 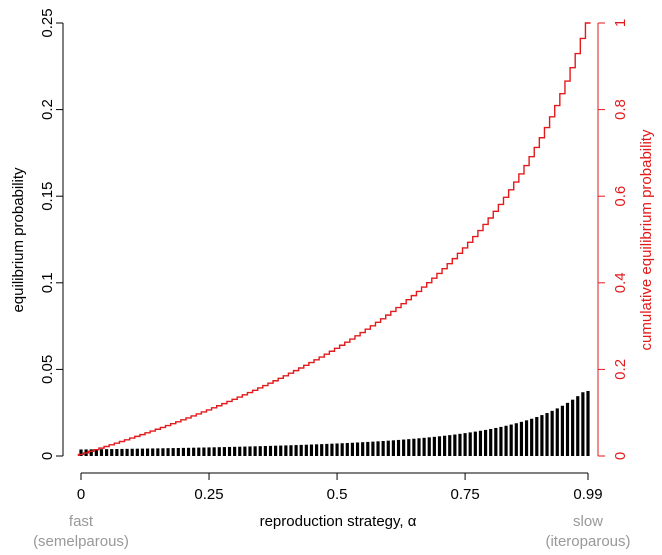 I want to click on y-axis-right-title: cumulative equilibrium probability, so click(x=646, y=239).